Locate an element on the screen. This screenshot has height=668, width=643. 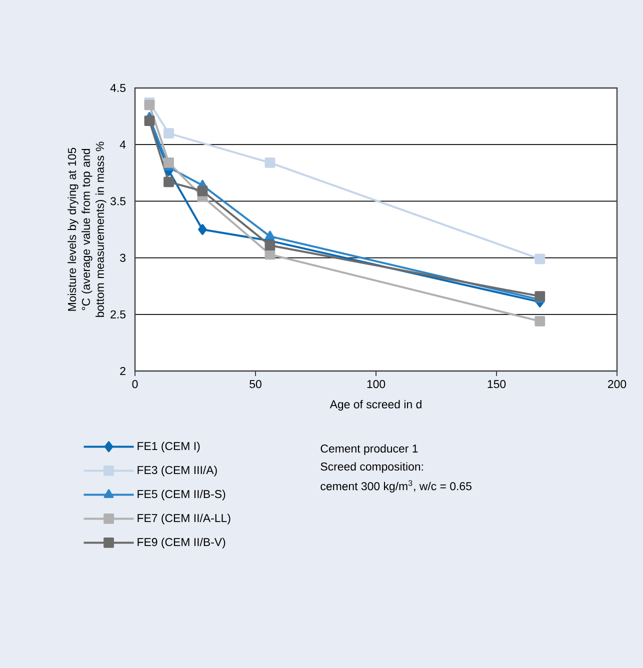
y-axis-title: Moisture levels by drying at 105 °C (average value from top and bottom measurements) in mass % is located at coordinates (87, 229).